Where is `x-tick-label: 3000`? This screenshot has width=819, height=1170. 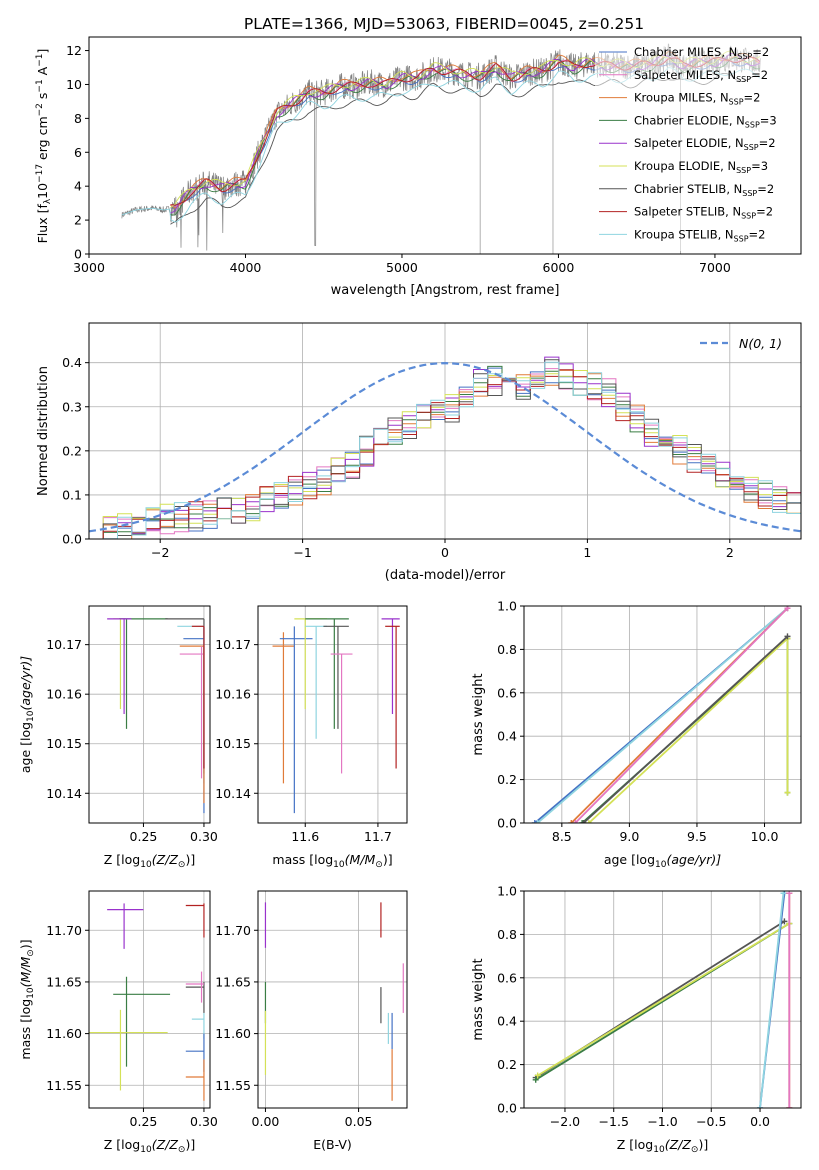 x-tick-label: 3000 is located at coordinates (89, 267).